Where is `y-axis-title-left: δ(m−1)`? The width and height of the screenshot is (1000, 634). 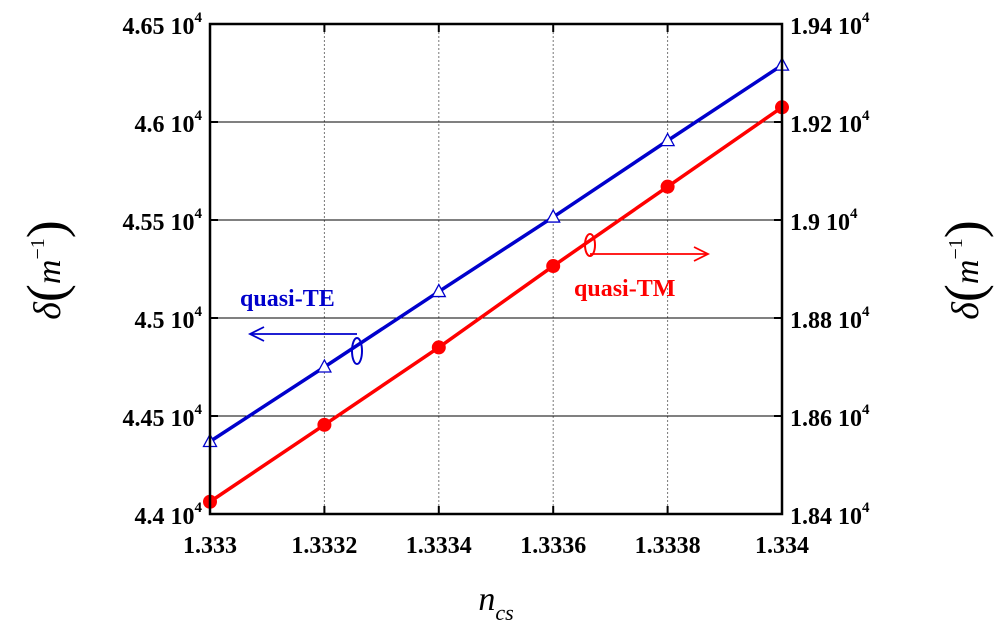
y-axis-title-left: δ(m−1) is located at coordinates (46, 269).